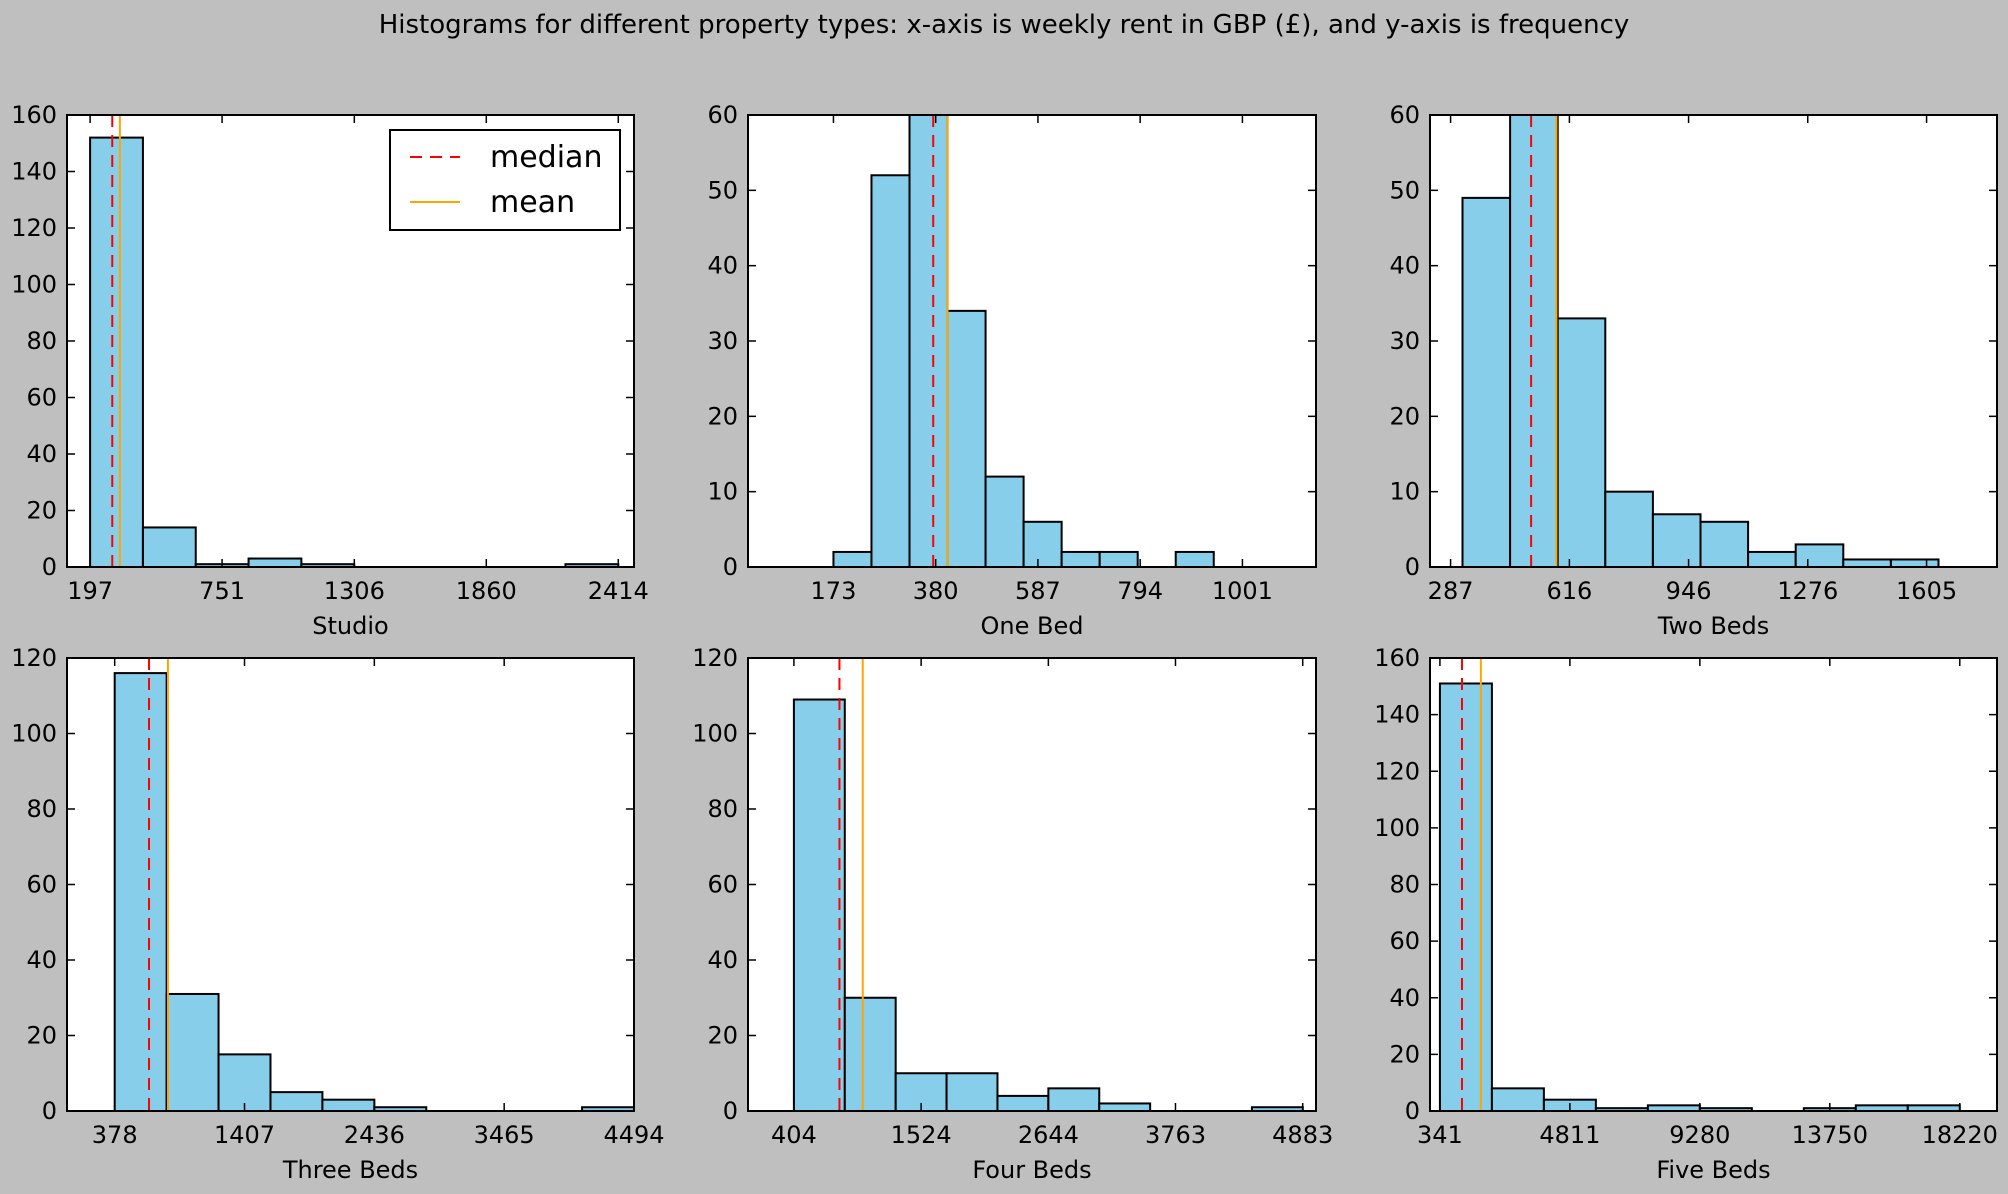 The width and height of the screenshot is (2008, 1194). Describe the element at coordinates (1140, 591) in the screenshot. I see `x-tick-label: 794` at that location.